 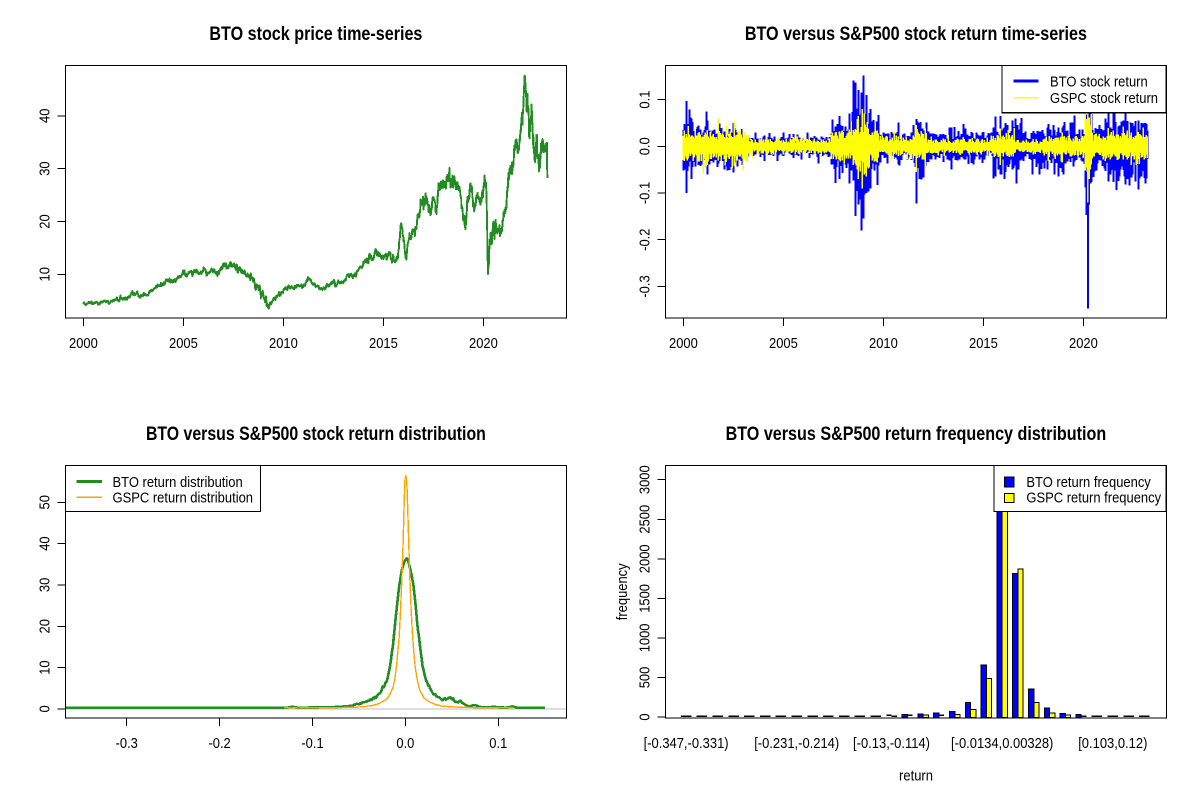 I want to click on svg-text: BTO return frequency, so click(x=1088, y=483).